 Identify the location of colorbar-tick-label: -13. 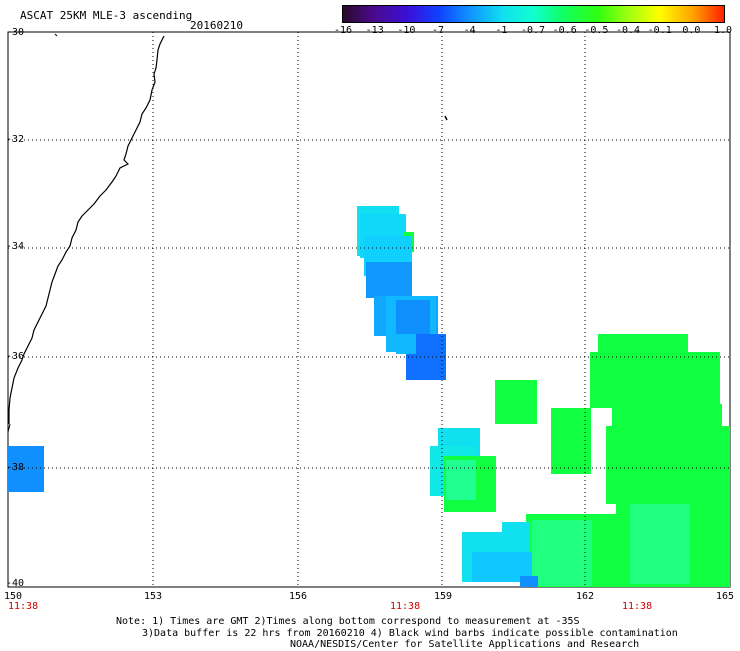
(374, 30).